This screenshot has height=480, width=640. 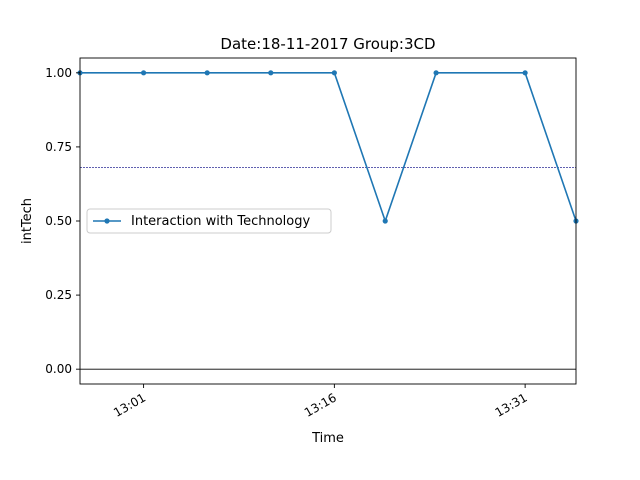 I want to click on y-tick-label: 0.75, so click(x=58, y=147).